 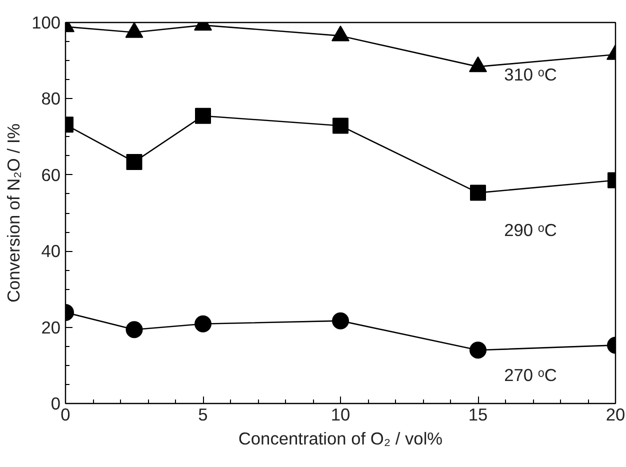 What do you see at coordinates (14, 213) in the screenshot?
I see `y-axis-title: Conversion of N₂O / I%` at bounding box center [14, 213].